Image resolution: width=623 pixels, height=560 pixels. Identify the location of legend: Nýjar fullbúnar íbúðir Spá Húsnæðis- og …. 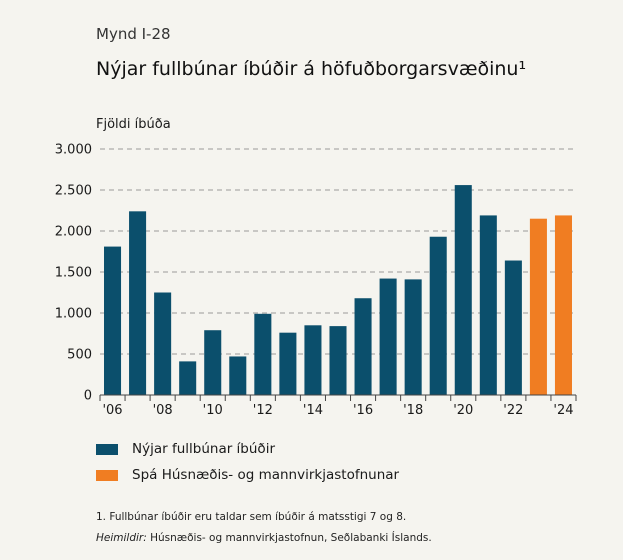
(247, 464).